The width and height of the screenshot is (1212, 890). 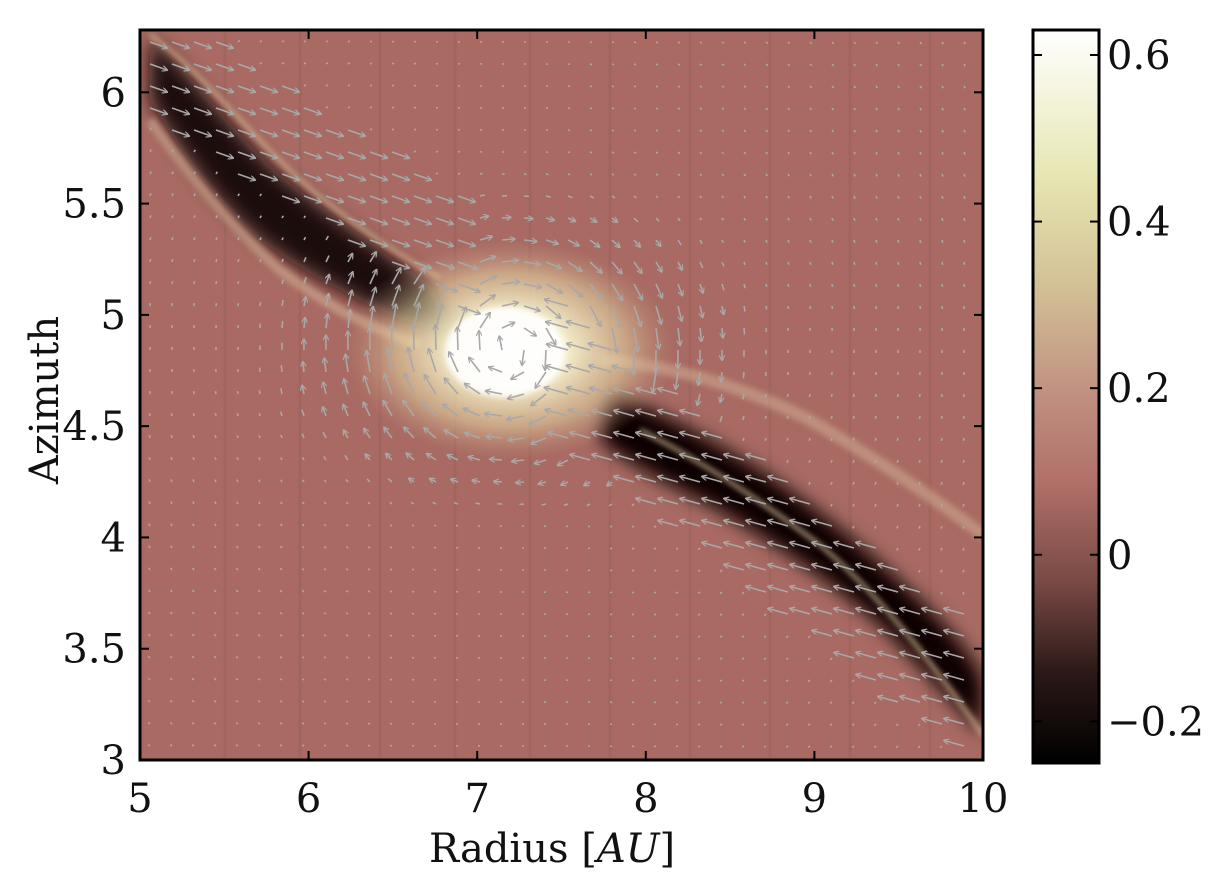 I want to click on colorbar-ticks: −0.2 0 0.2 0.4 0.6, so click(x=1118, y=389).